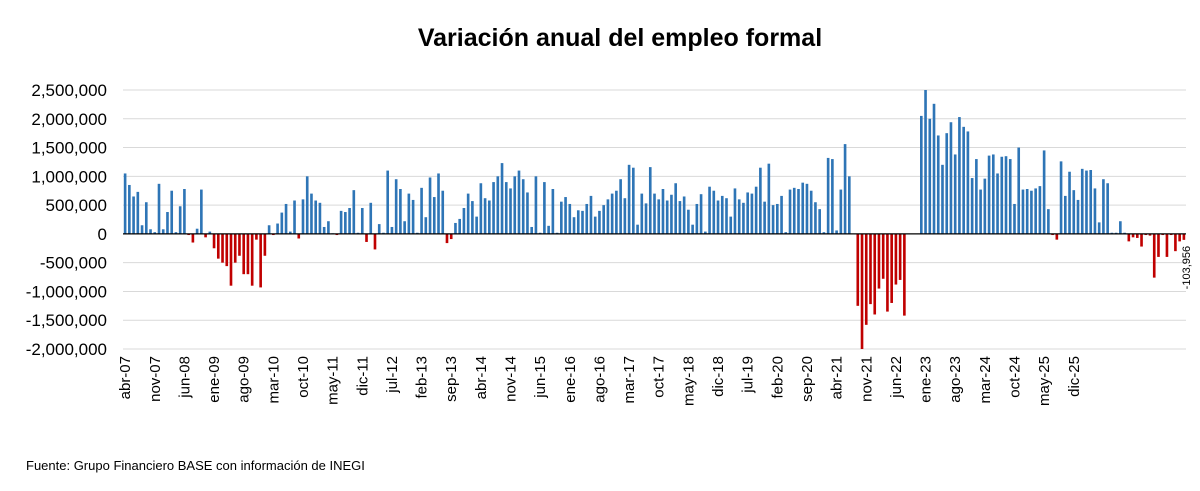 The image size is (1200, 491). What do you see at coordinates (777, 377) in the screenshot?
I see `x-tick-label: feb-20` at bounding box center [777, 377].